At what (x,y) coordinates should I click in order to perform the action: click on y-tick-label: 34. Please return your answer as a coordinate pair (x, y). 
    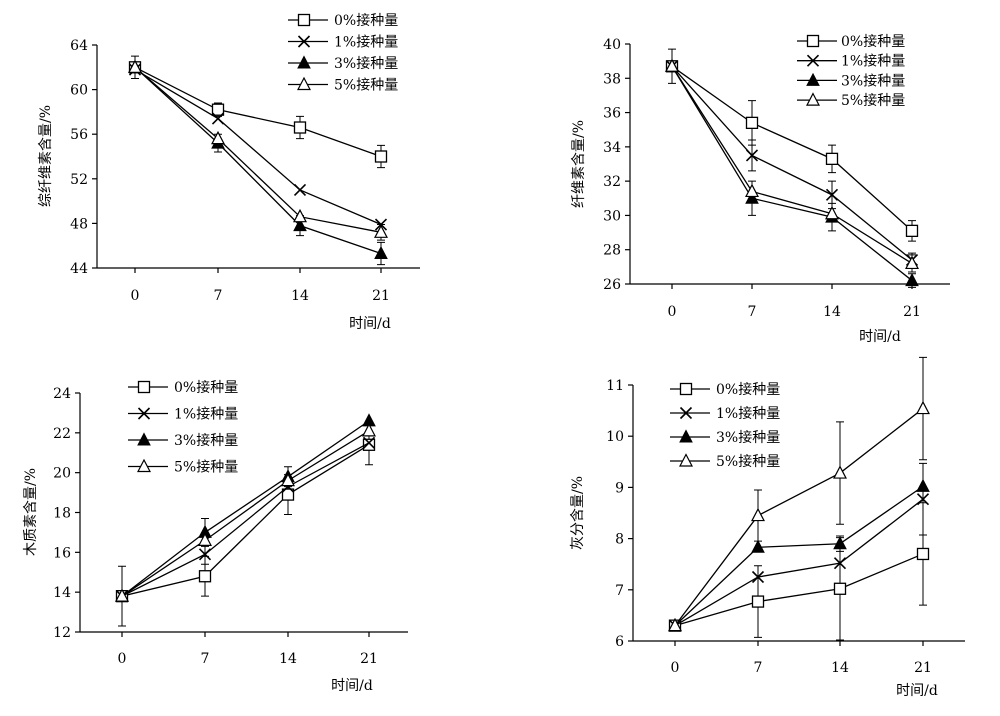
    Looking at the image, I should click on (612, 148).